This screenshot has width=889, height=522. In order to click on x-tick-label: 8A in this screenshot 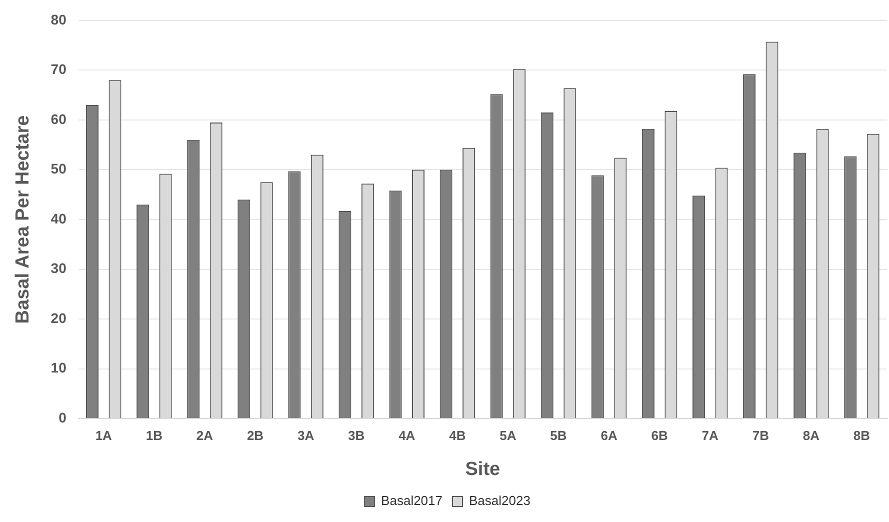, I will do `click(811, 435)`.